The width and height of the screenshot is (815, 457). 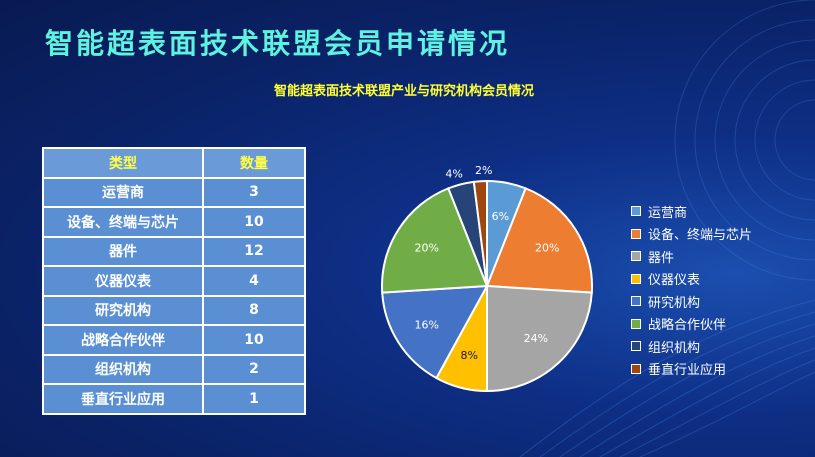 I want to click on table-row: 垂直行业应用 1, so click(x=174, y=399).